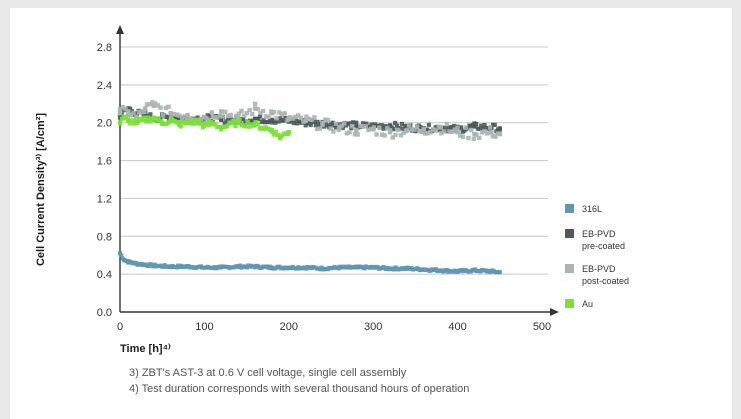  I want to click on legend-label: 316L, so click(592, 209).